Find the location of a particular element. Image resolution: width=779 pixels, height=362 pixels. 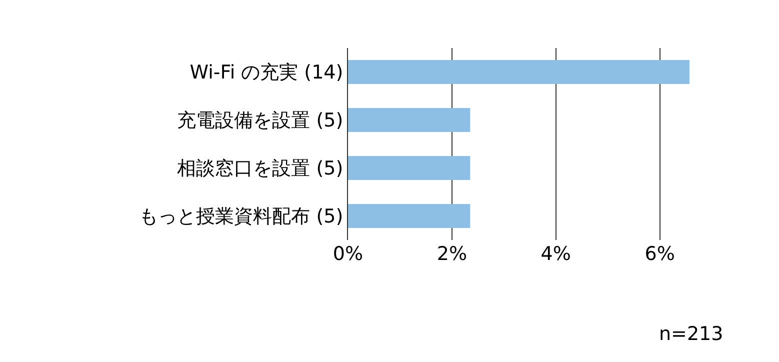

y-tick-label: Wi-Fi の充実 (14) is located at coordinates (267, 73).